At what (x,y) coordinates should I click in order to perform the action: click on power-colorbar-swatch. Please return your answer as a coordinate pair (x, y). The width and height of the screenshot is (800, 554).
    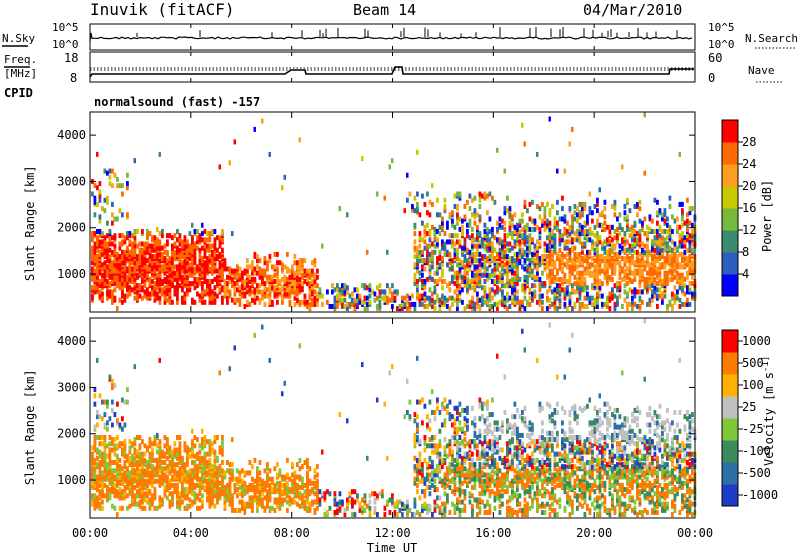
    Looking at the image, I should click on (730, 175).